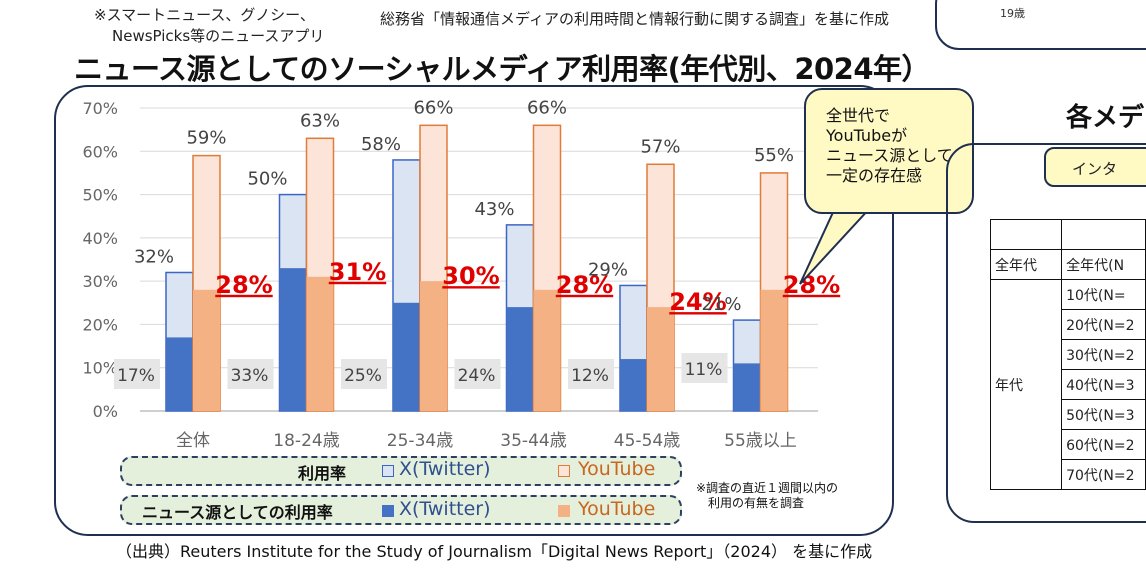 The width and height of the screenshot is (1146, 578). What do you see at coordinates (470, 276) in the screenshot?
I see `label-yt-news: 30%` at bounding box center [470, 276].